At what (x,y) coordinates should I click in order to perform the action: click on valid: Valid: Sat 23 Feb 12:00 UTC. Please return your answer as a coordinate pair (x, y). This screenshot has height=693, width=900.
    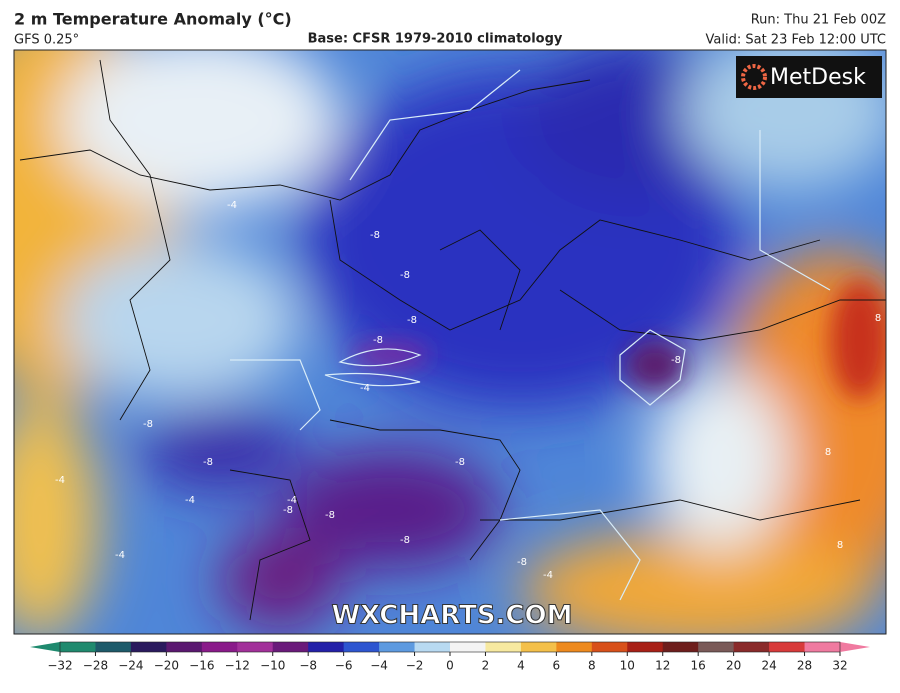
    Looking at the image, I should click on (796, 40).